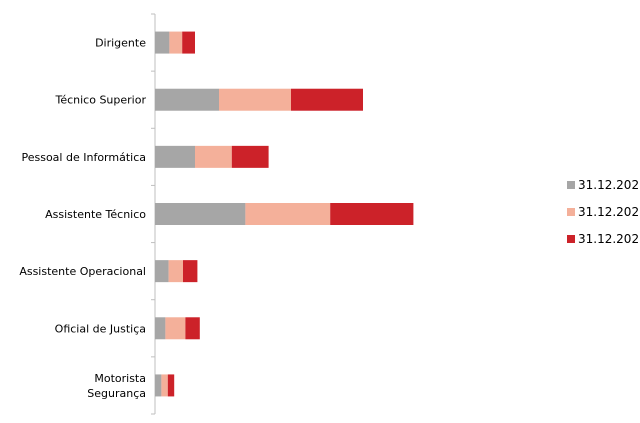  Describe the element at coordinates (82, 271) in the screenshot. I see `category-label: Assistente Operacional` at that location.